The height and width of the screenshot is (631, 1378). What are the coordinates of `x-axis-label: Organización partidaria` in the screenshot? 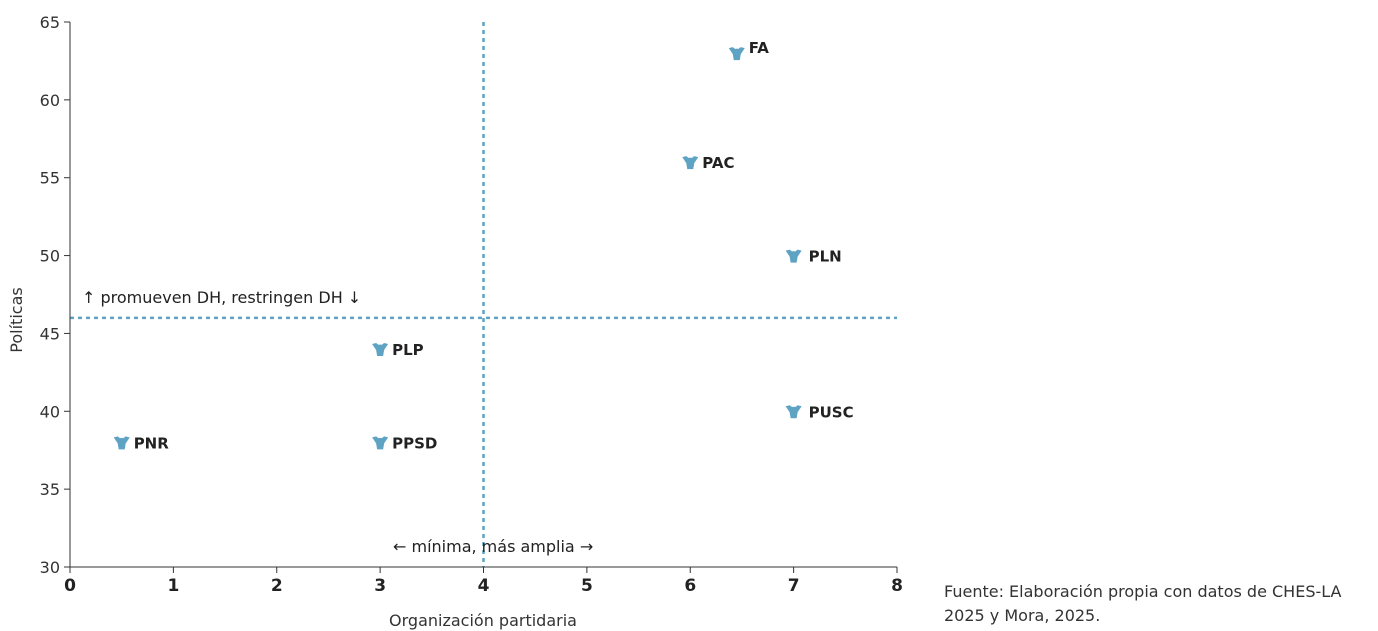 It's located at (483, 620).